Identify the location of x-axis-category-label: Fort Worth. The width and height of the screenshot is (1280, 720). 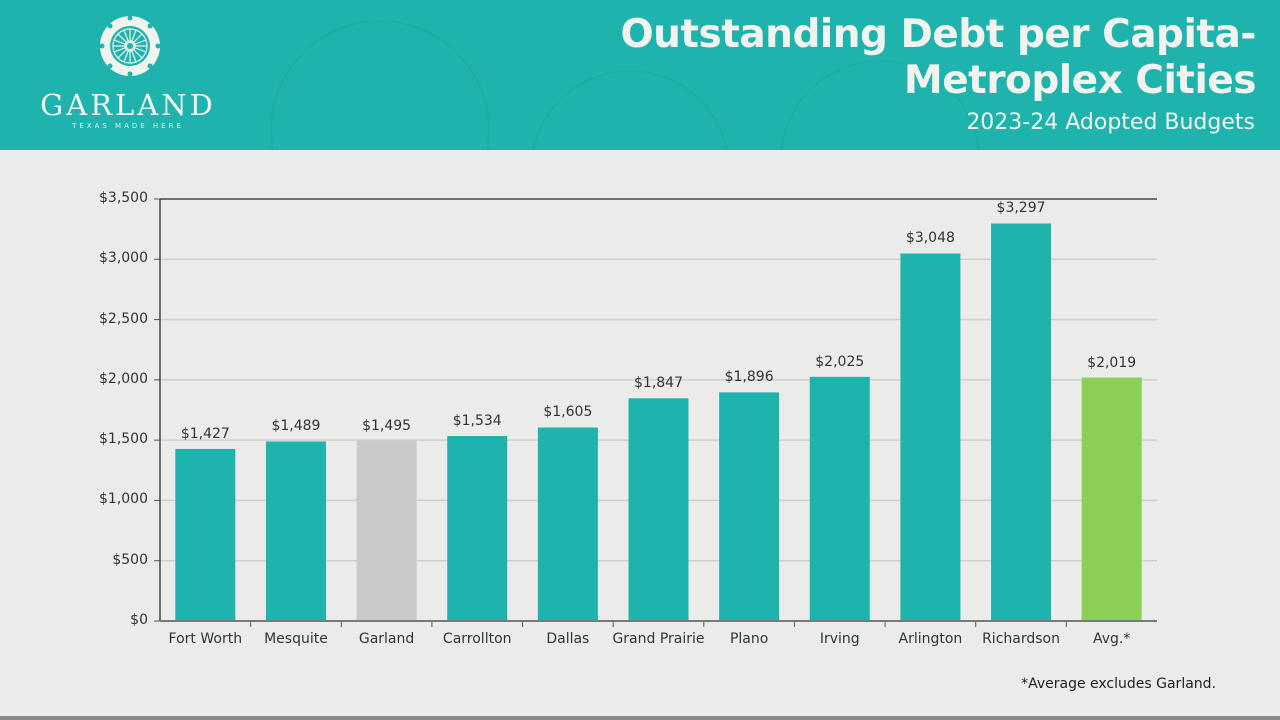
(205, 639).